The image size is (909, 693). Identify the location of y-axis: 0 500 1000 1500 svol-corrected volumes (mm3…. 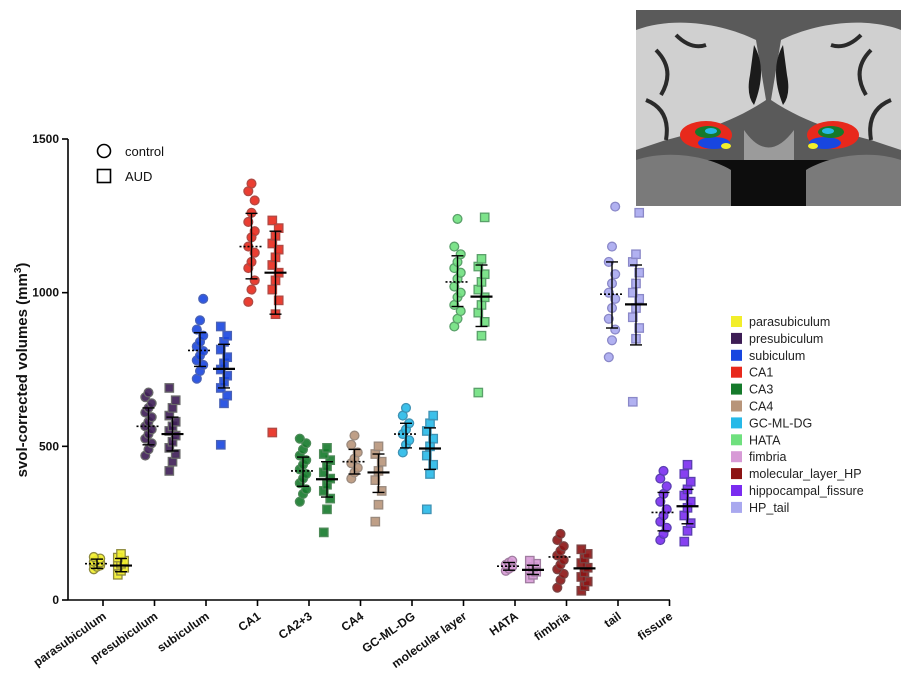
(41, 369).